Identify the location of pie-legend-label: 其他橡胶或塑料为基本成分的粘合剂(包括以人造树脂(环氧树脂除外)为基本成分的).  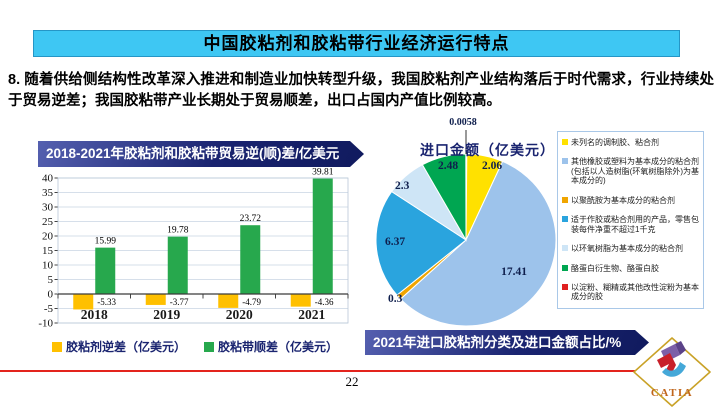
(635, 171).